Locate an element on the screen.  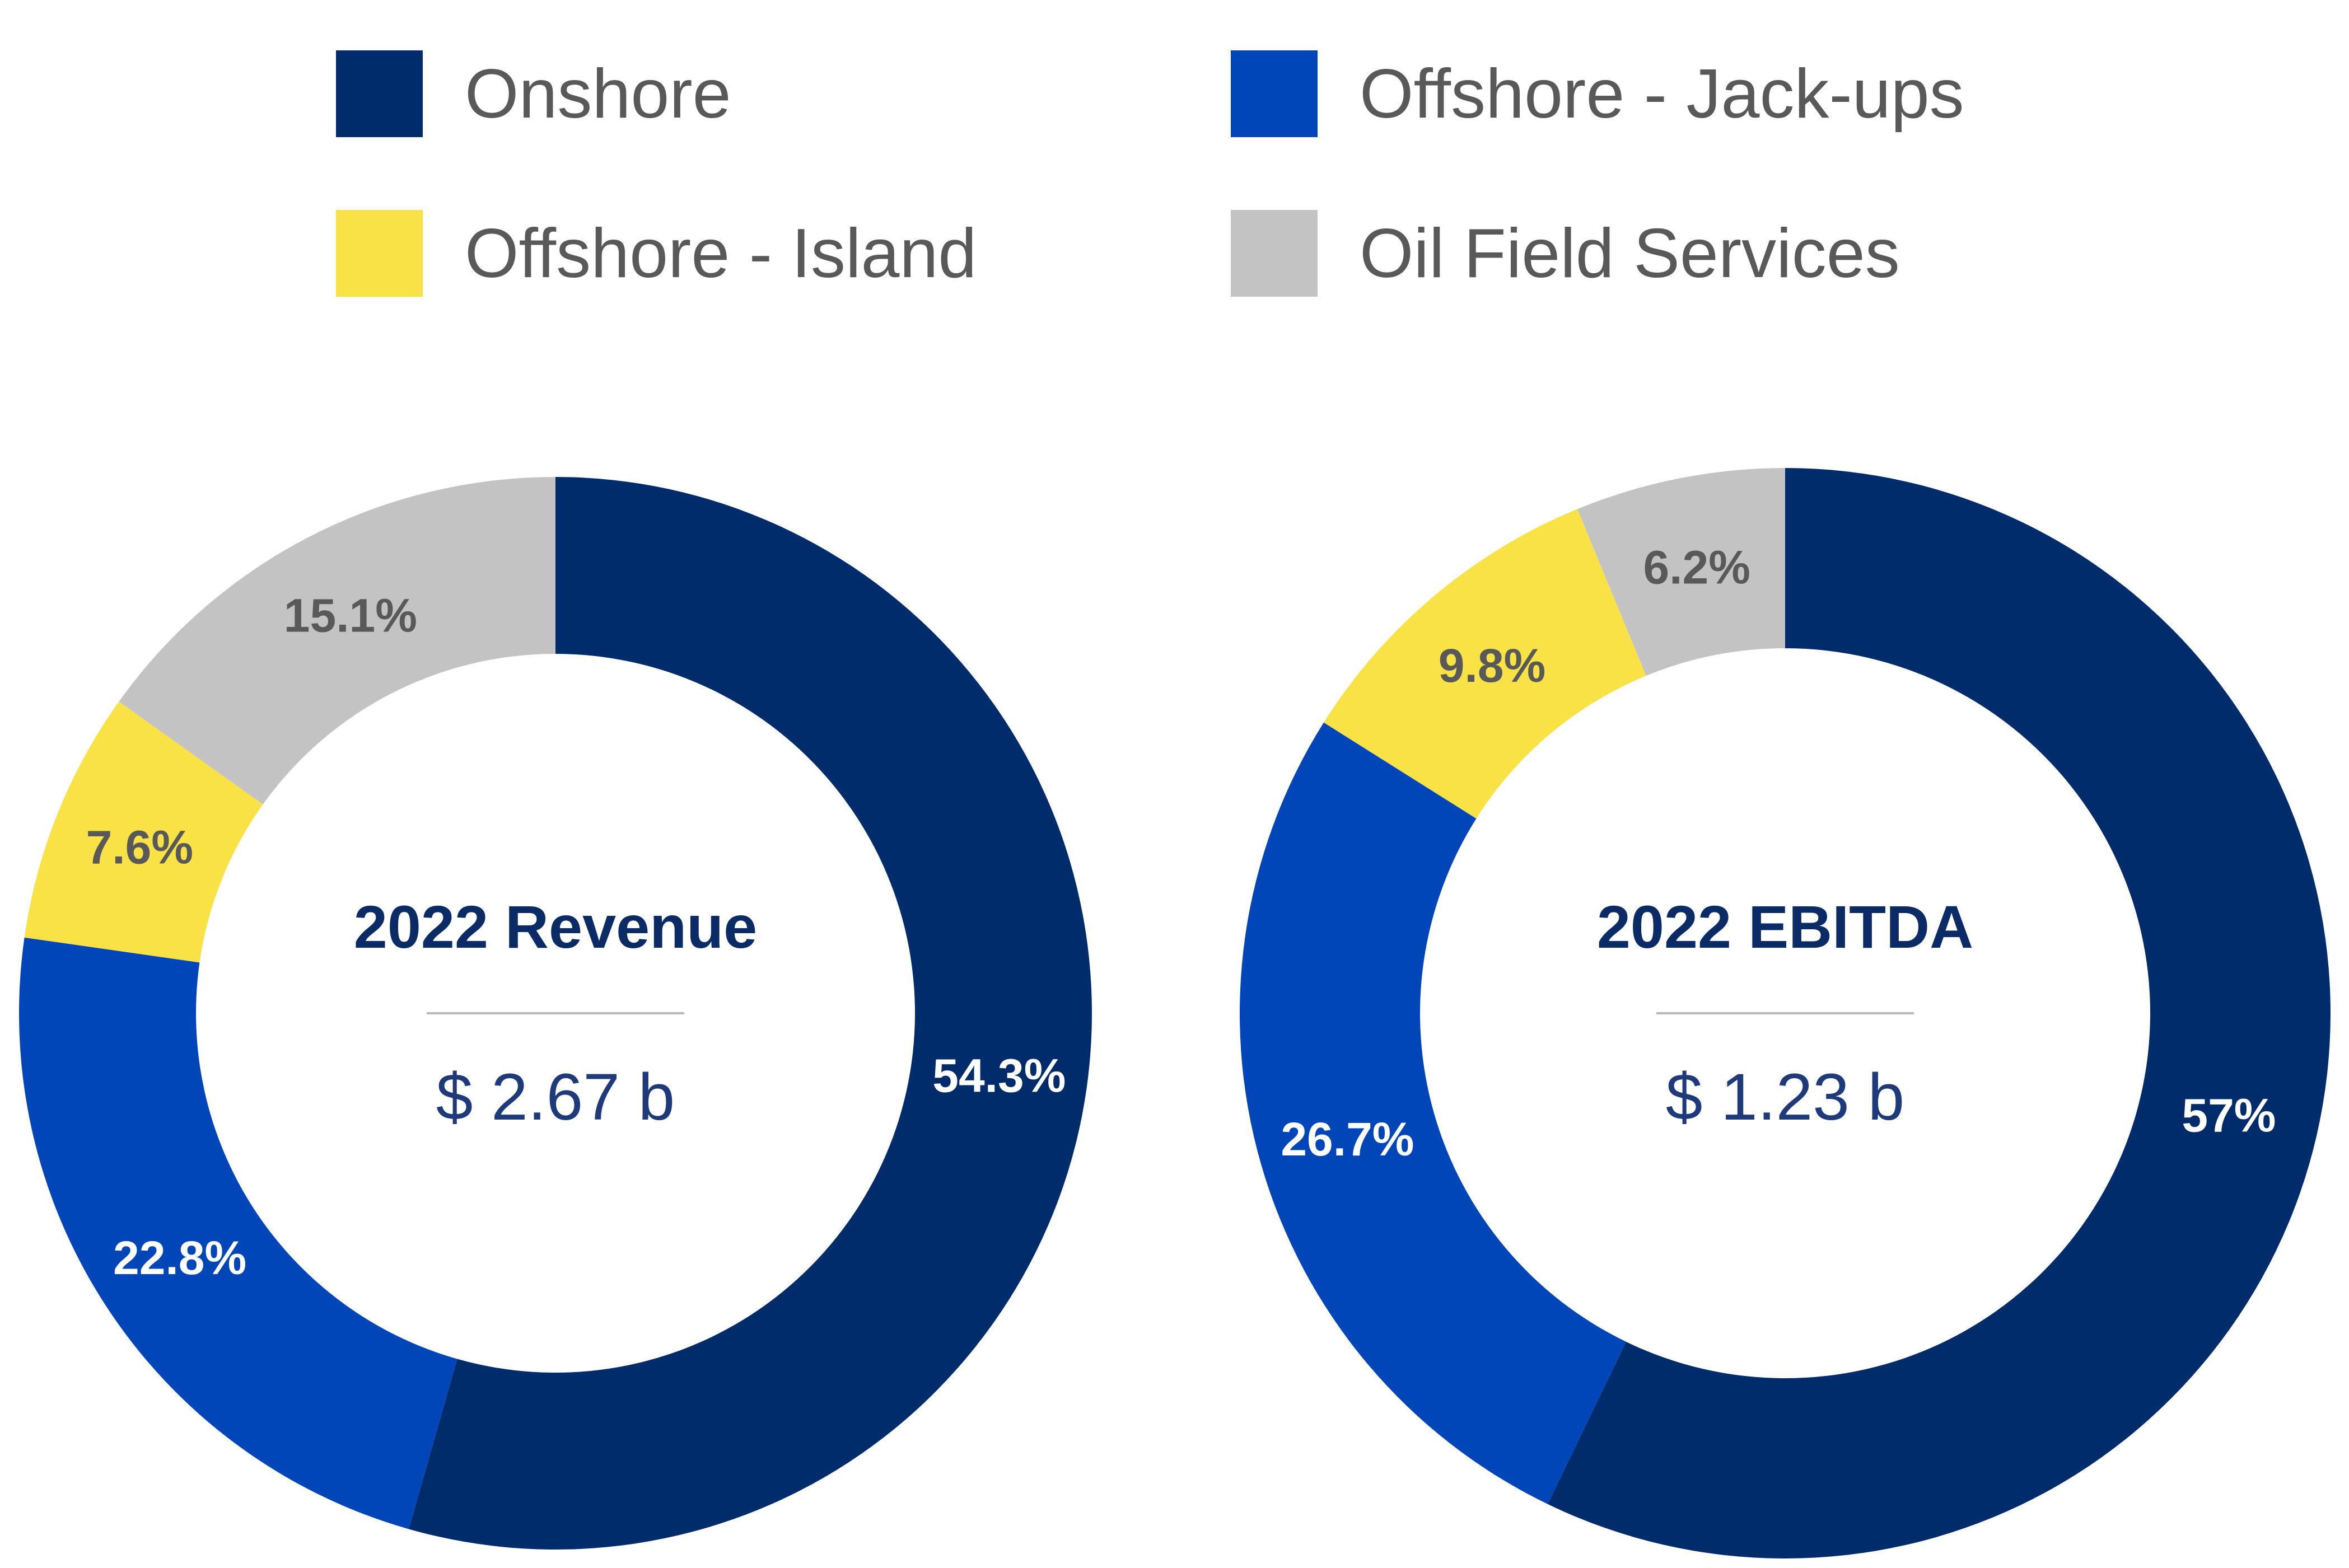
legend-swatch-island is located at coordinates (379, 253).